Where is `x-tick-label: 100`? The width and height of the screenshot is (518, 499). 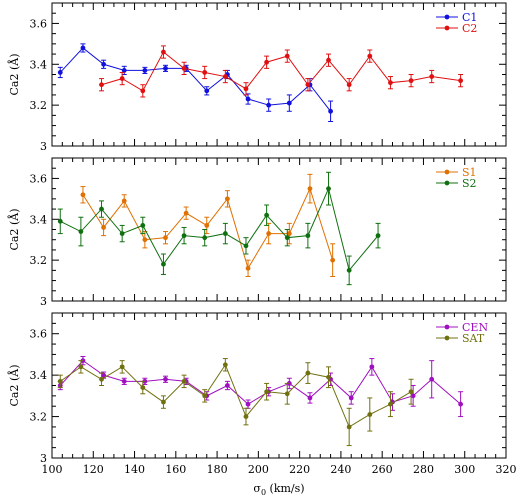 x-tick-label: 100 is located at coordinates (52, 469).